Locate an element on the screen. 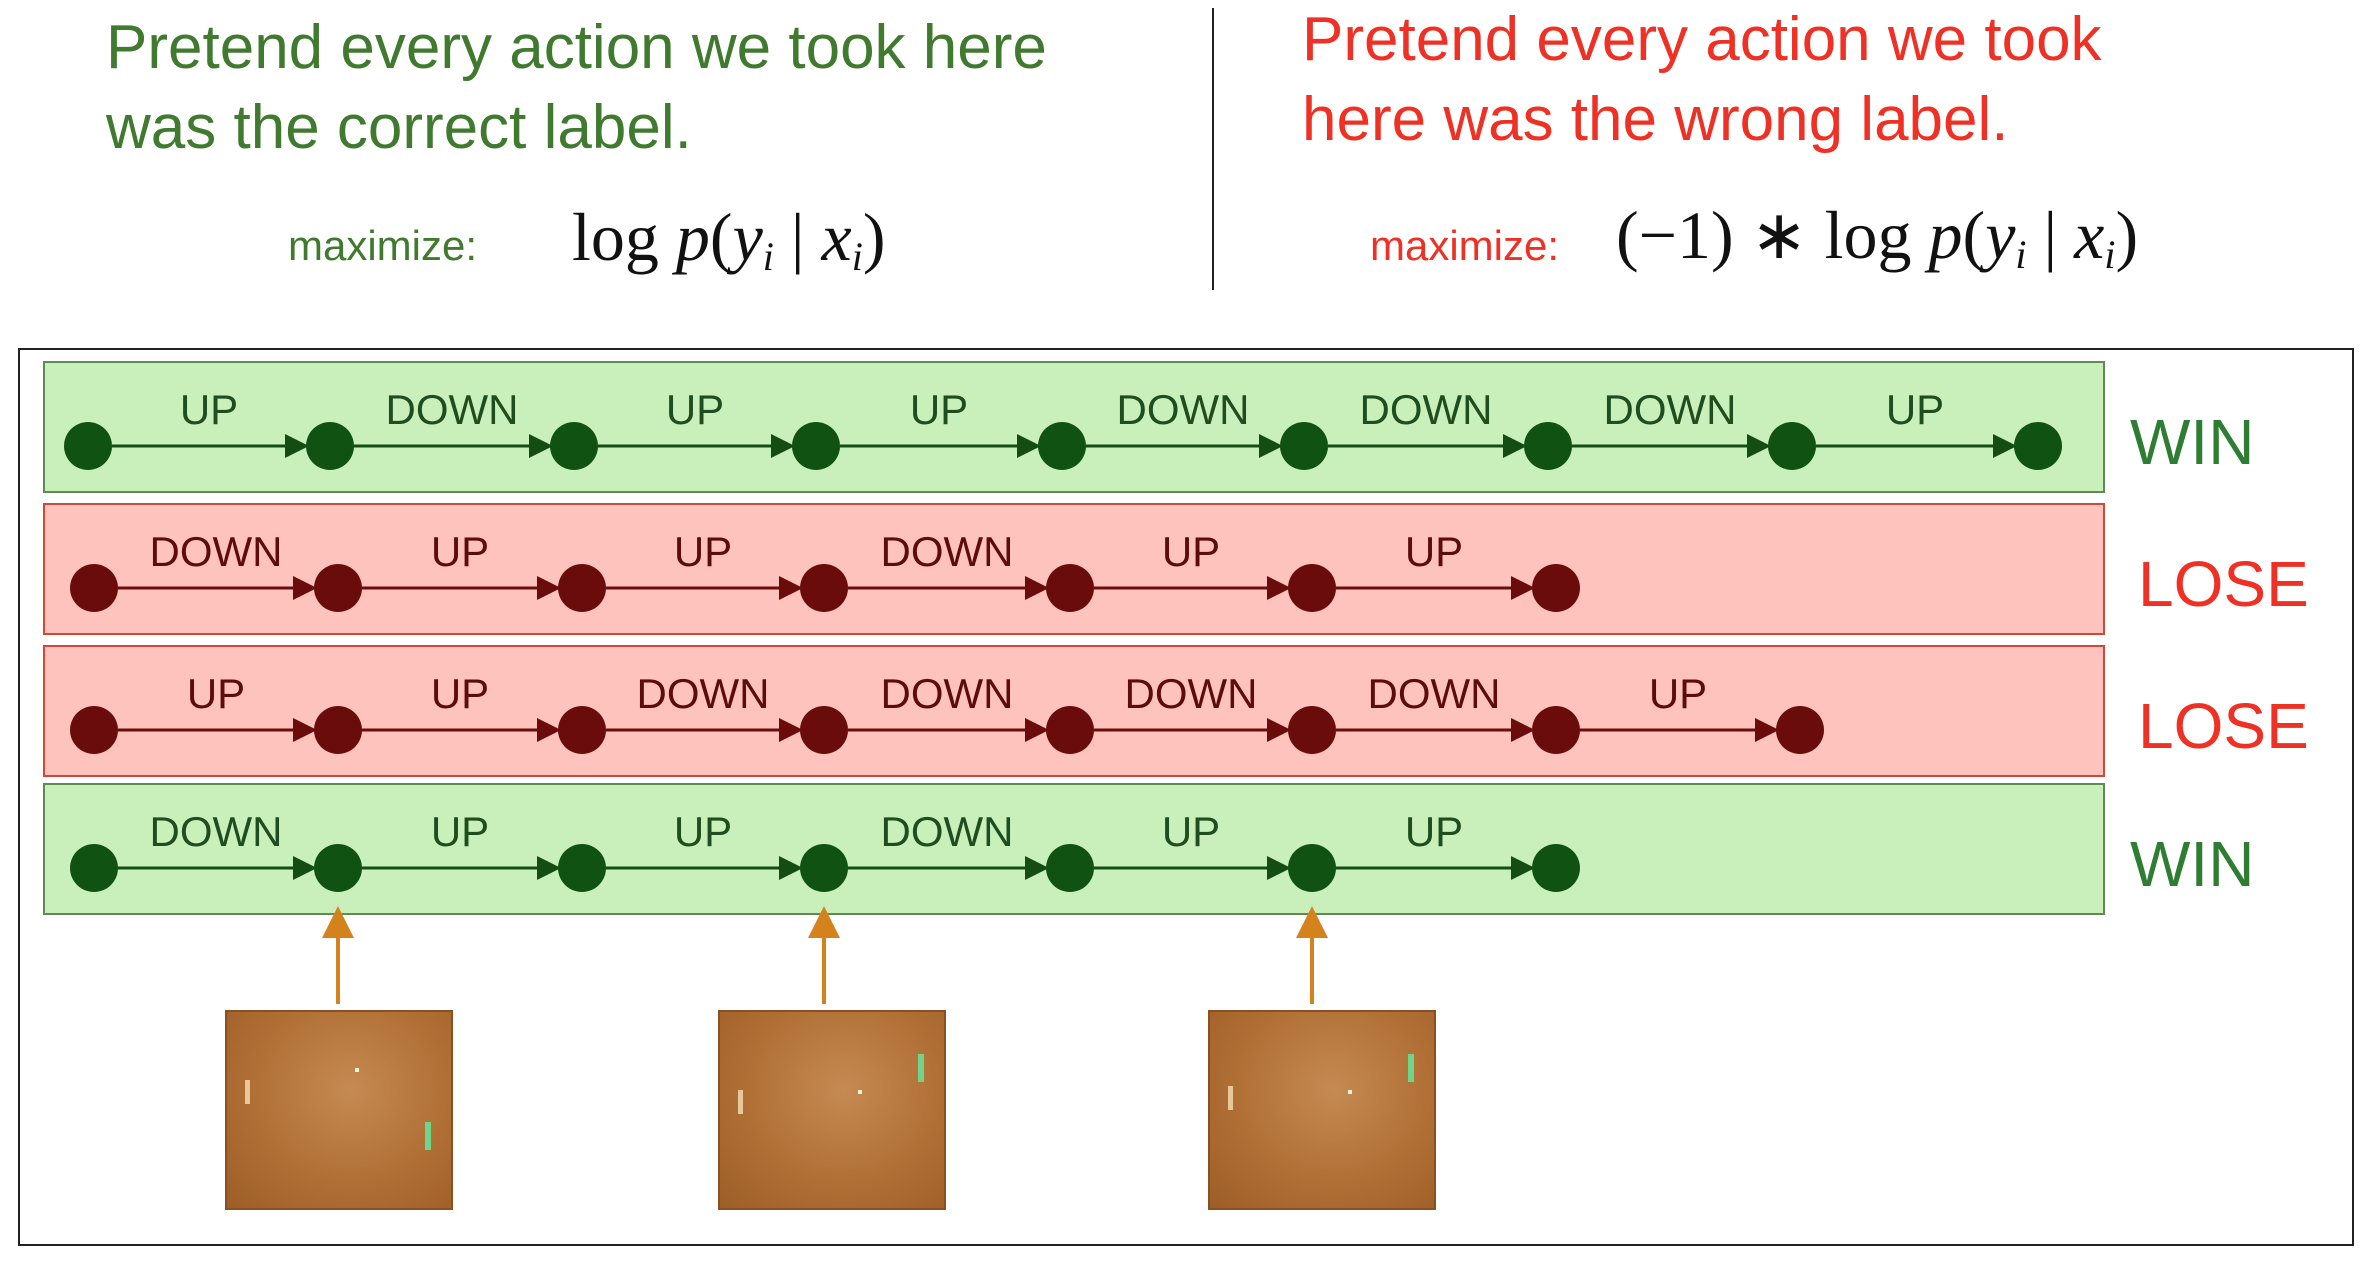 The width and height of the screenshot is (2374, 1266). rollout-row-2: DOWN UP UP DOWN UP UP LOSE is located at coordinates (1176, 569).